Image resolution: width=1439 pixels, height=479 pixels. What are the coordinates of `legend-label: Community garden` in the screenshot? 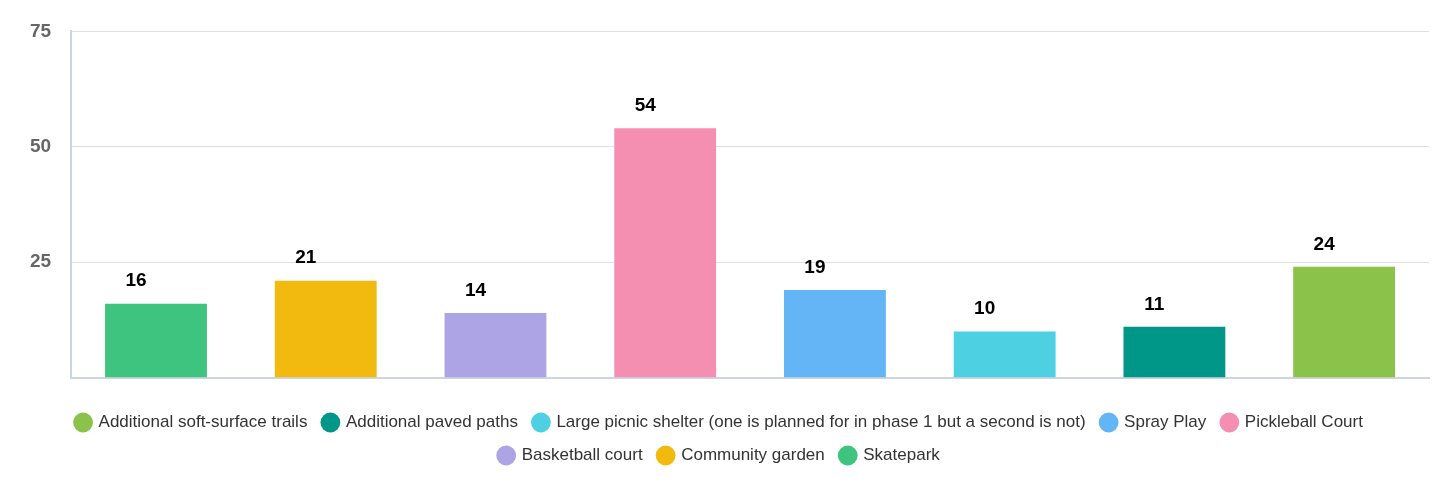 It's located at (753, 455).